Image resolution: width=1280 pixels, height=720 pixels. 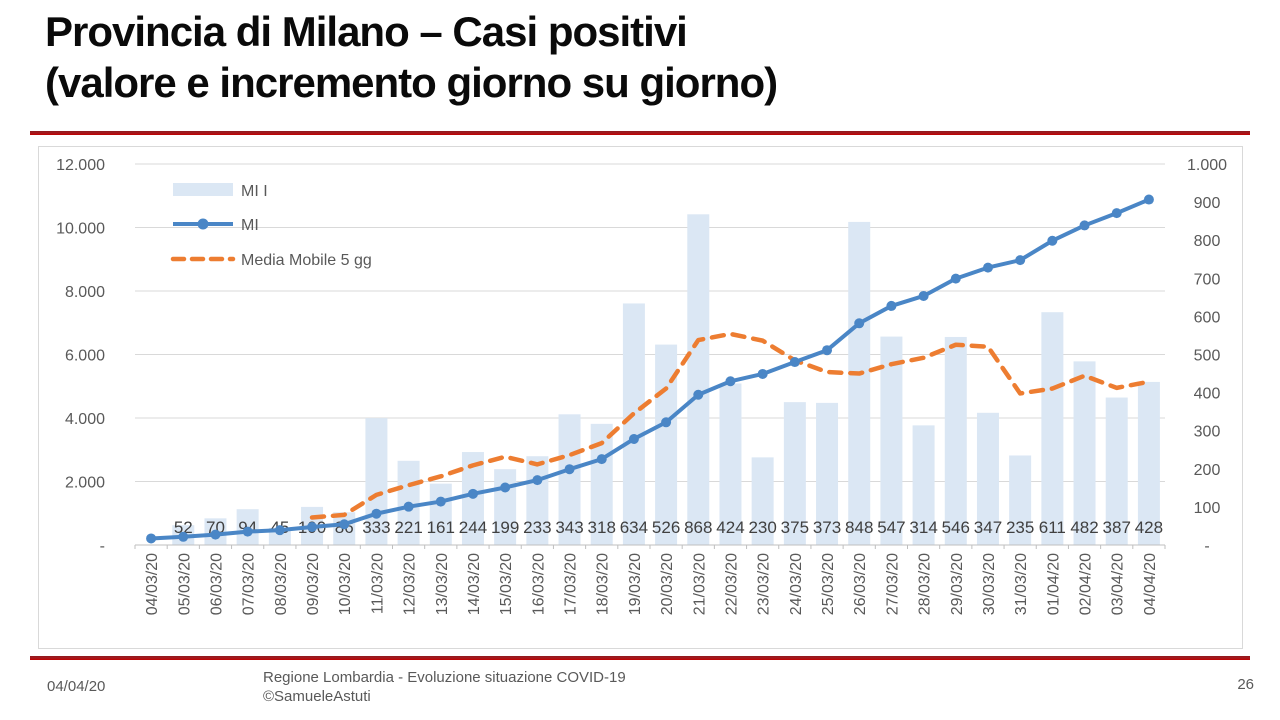 What do you see at coordinates (603, 584) in the screenshot?
I see `date-label: 18/03/20` at bounding box center [603, 584].